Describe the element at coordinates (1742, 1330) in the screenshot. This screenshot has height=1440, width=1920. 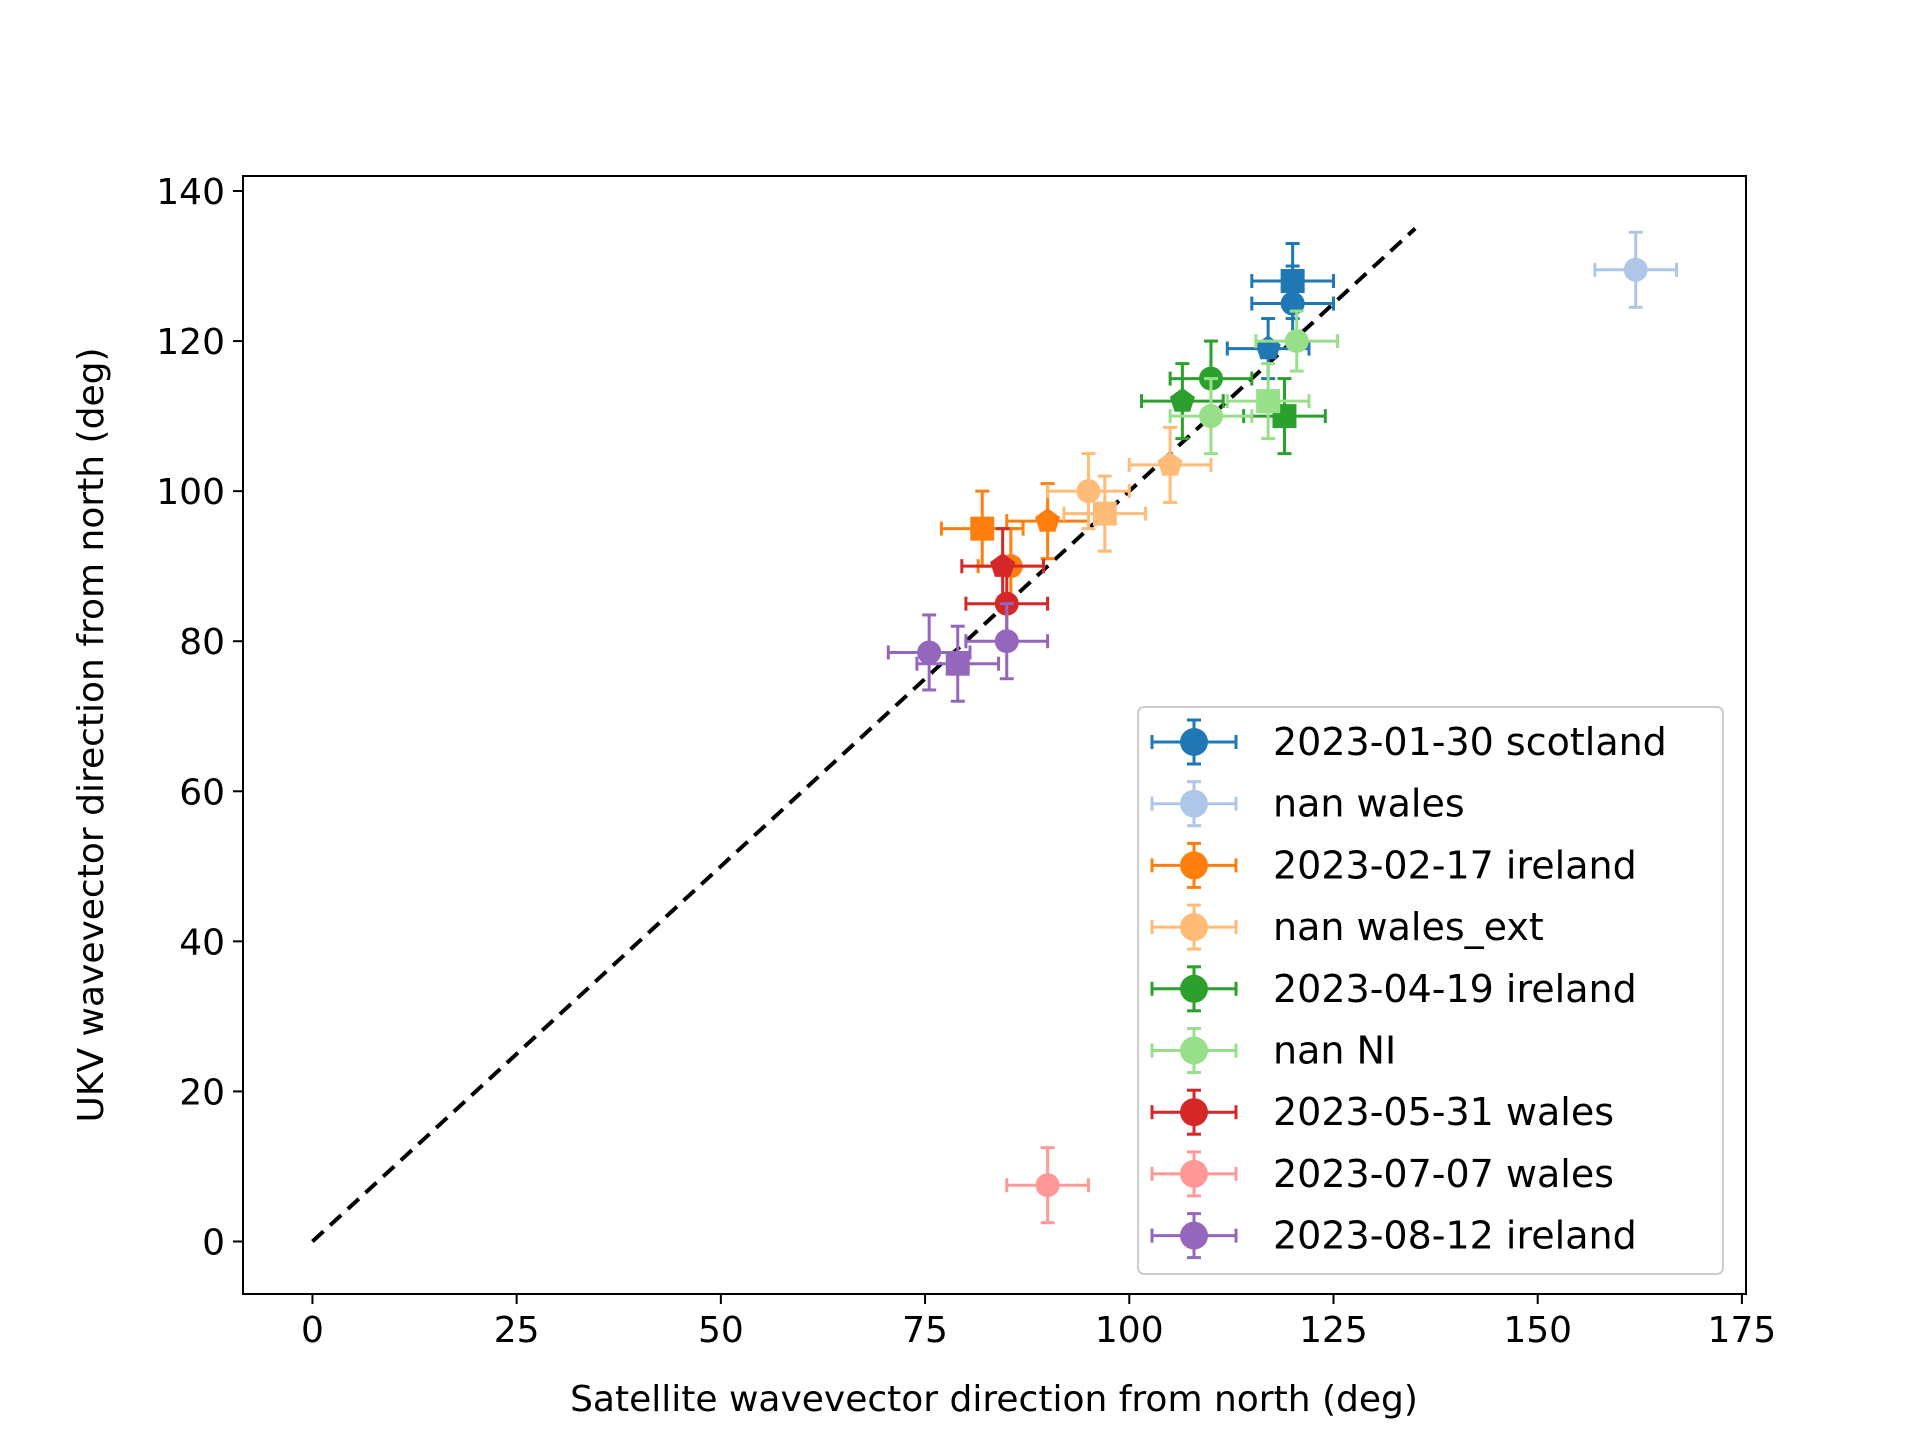
I see `x-tick-label: 175` at that location.